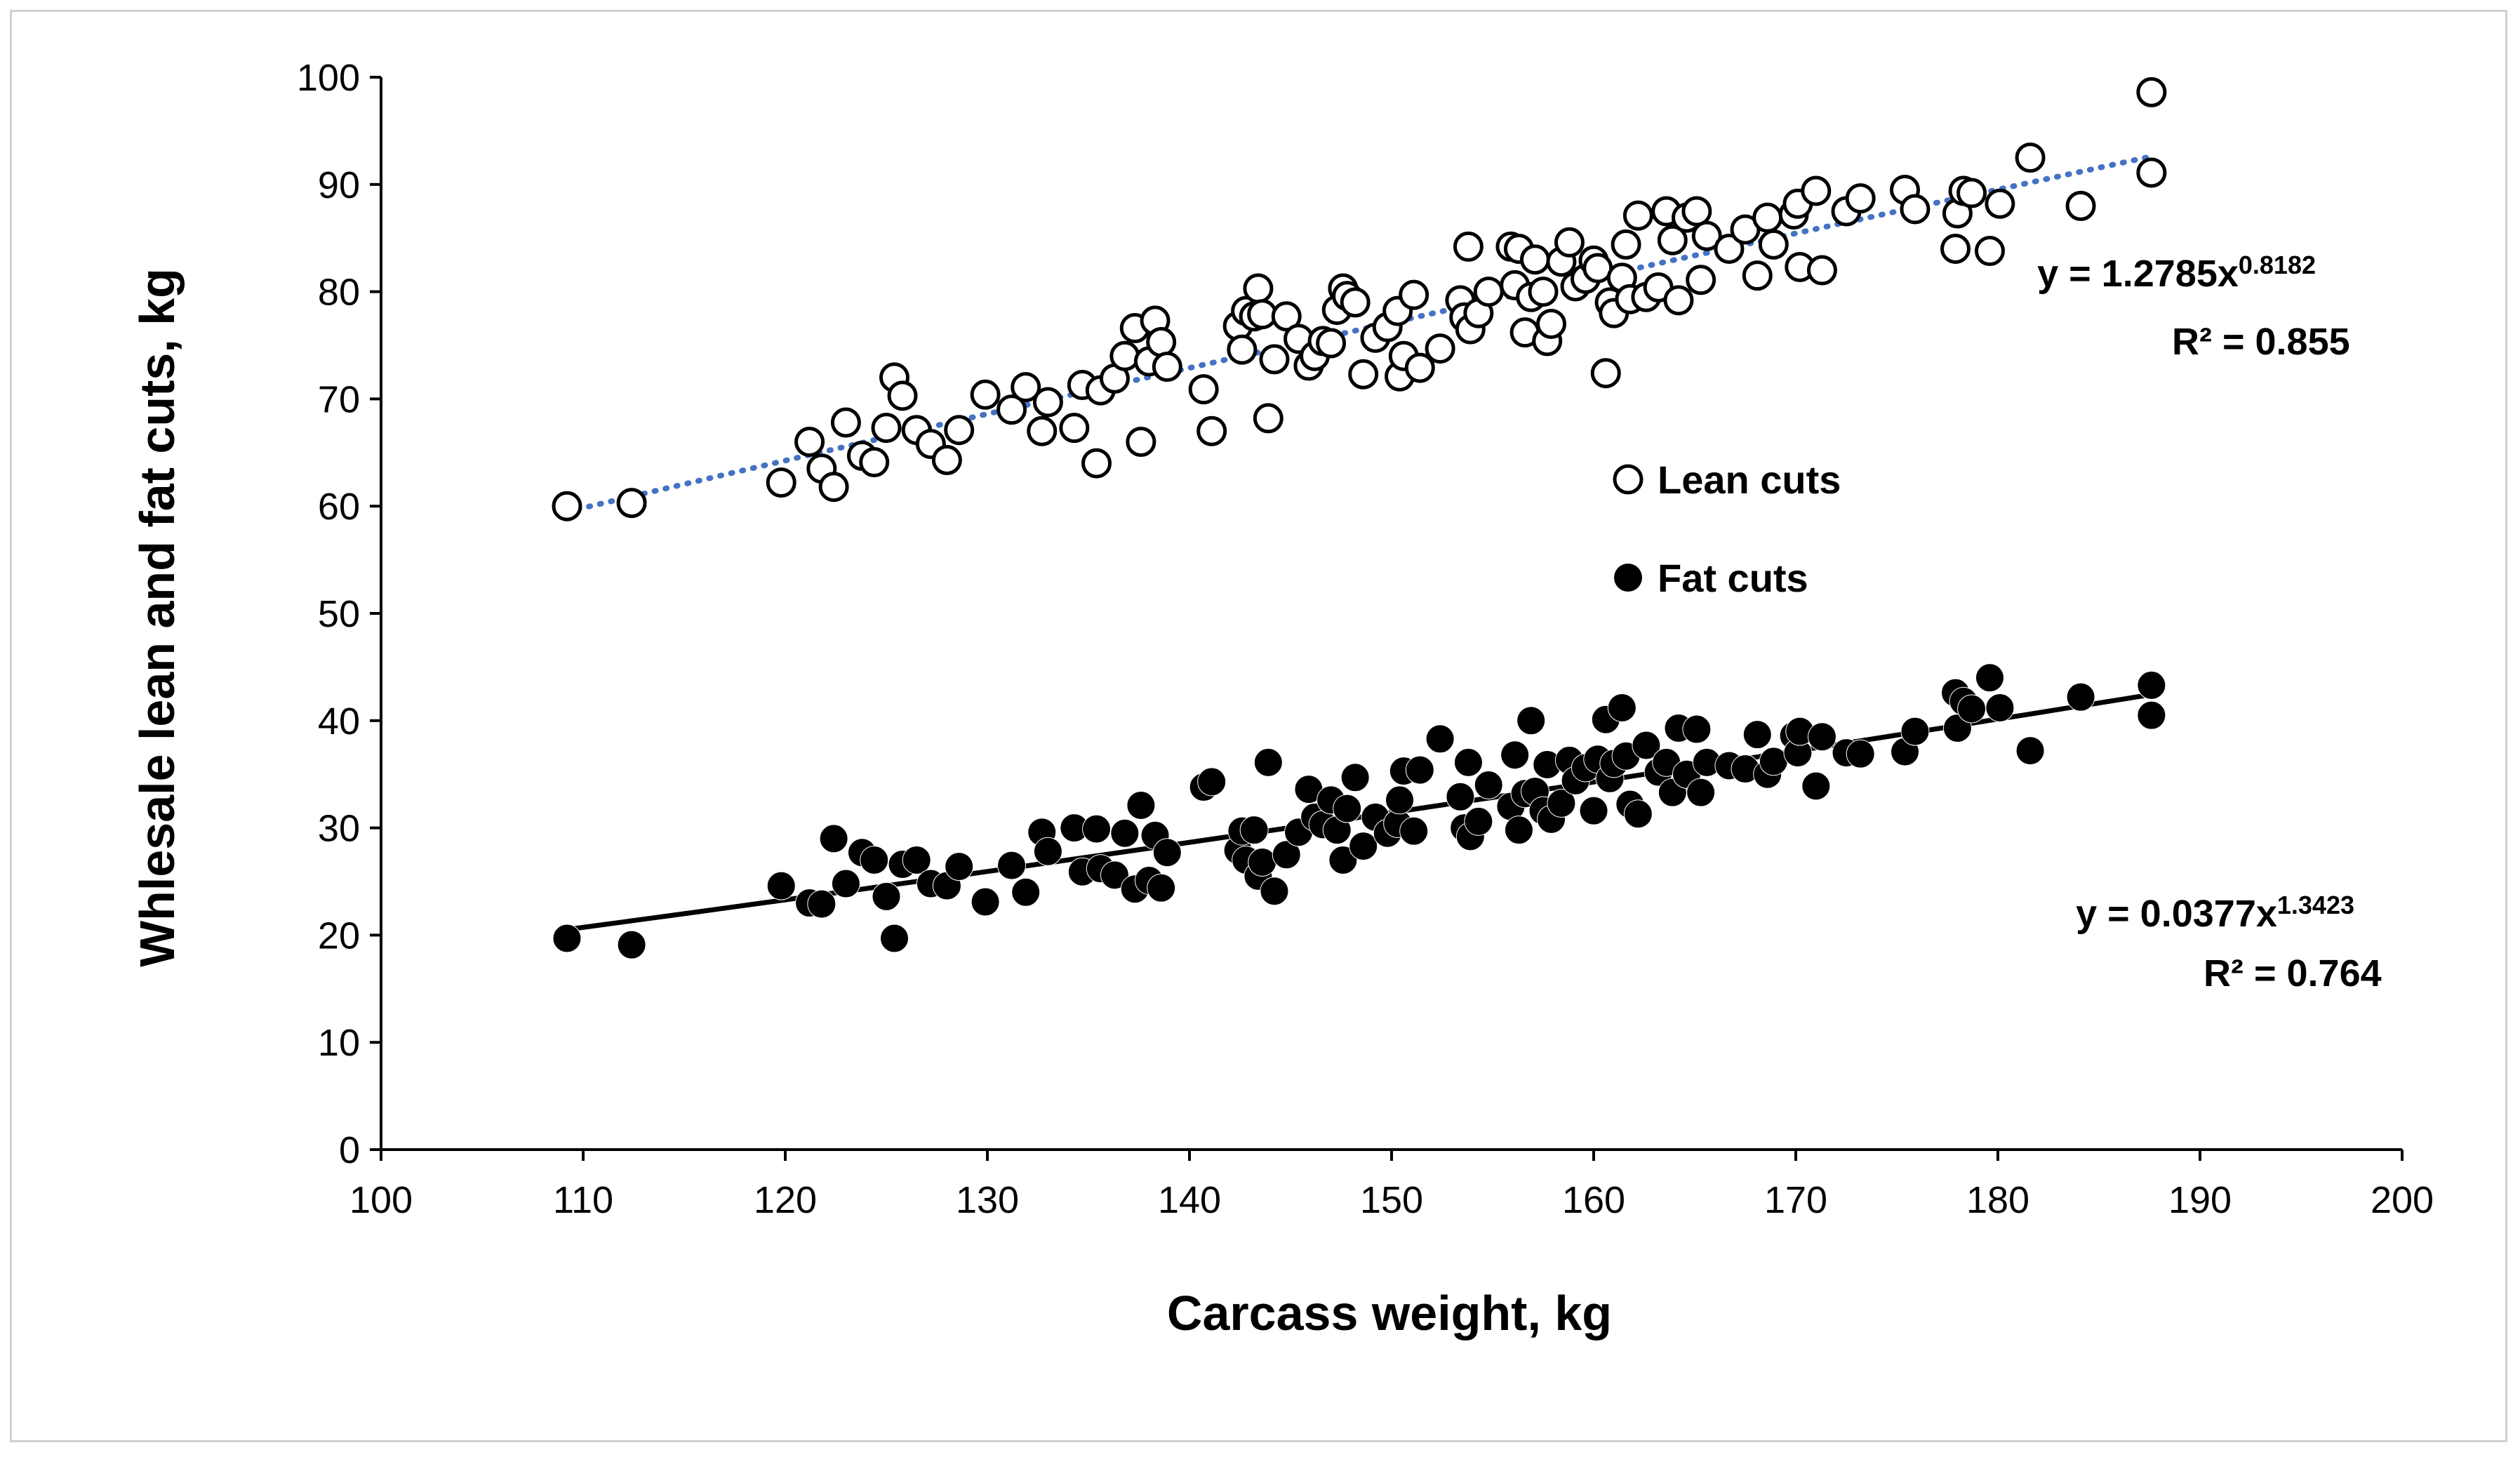  What do you see at coordinates (1391, 1200) in the screenshot?
I see `x-tick-label: 150` at bounding box center [1391, 1200].